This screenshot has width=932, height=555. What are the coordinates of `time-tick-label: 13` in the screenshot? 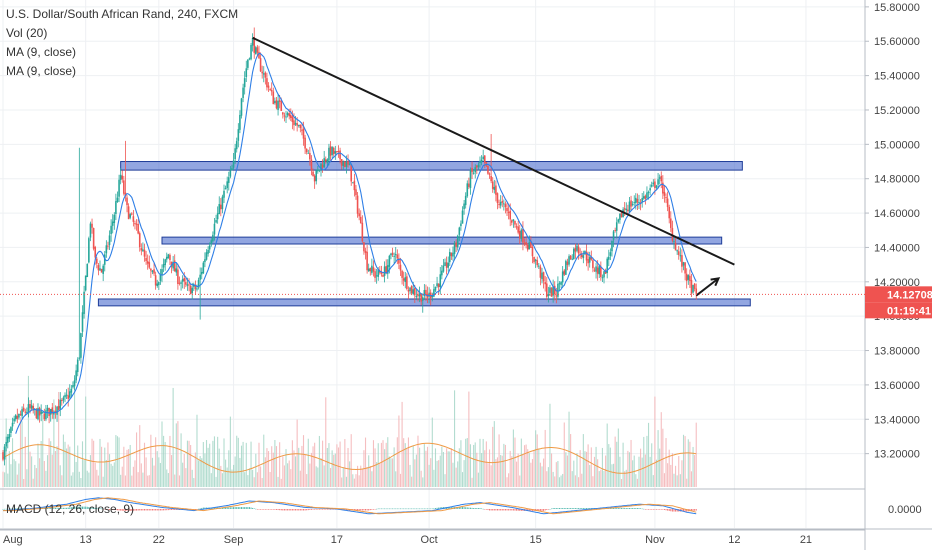 It's located at (86, 540).